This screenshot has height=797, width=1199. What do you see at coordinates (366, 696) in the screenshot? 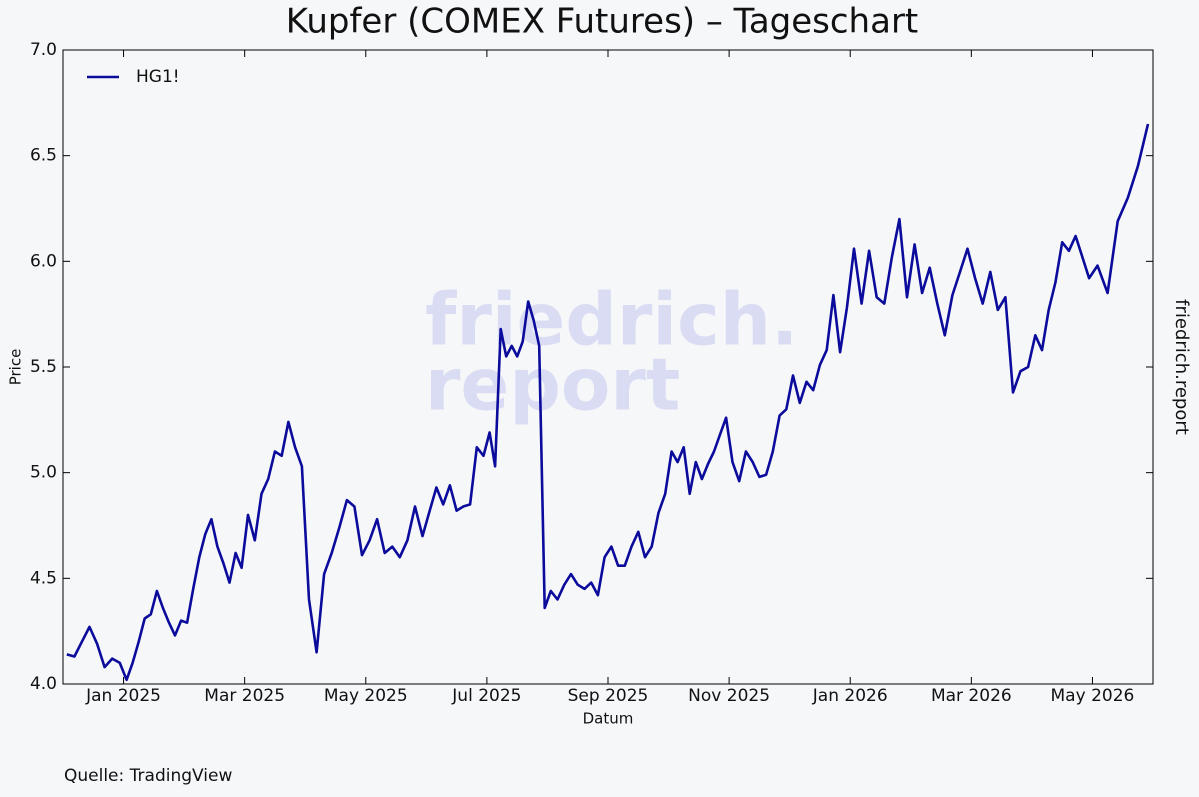
I see `x-tick-label: May 2025` at bounding box center [366, 696].